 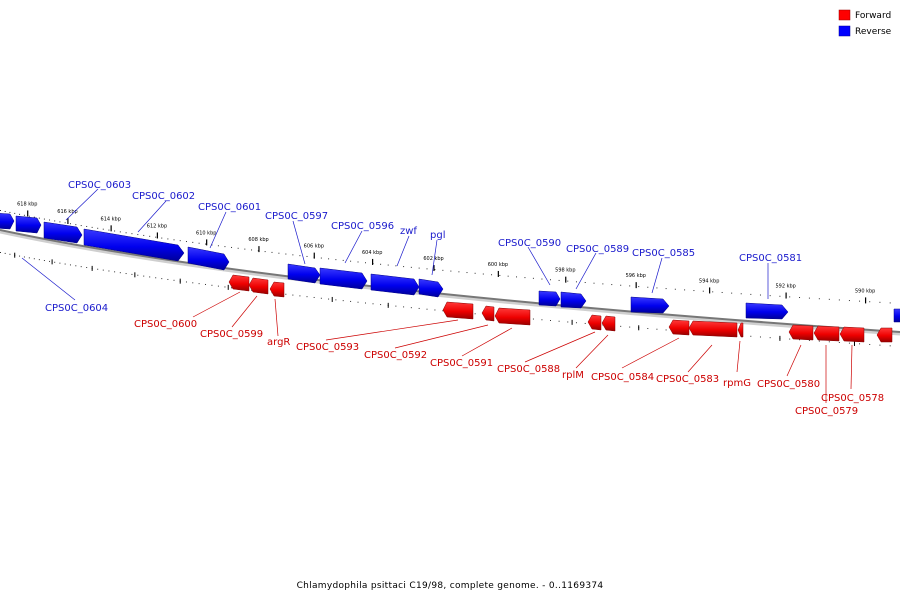 What do you see at coordinates (27, 204) in the screenshot?
I see `scale-label: 618 kbp` at bounding box center [27, 204].